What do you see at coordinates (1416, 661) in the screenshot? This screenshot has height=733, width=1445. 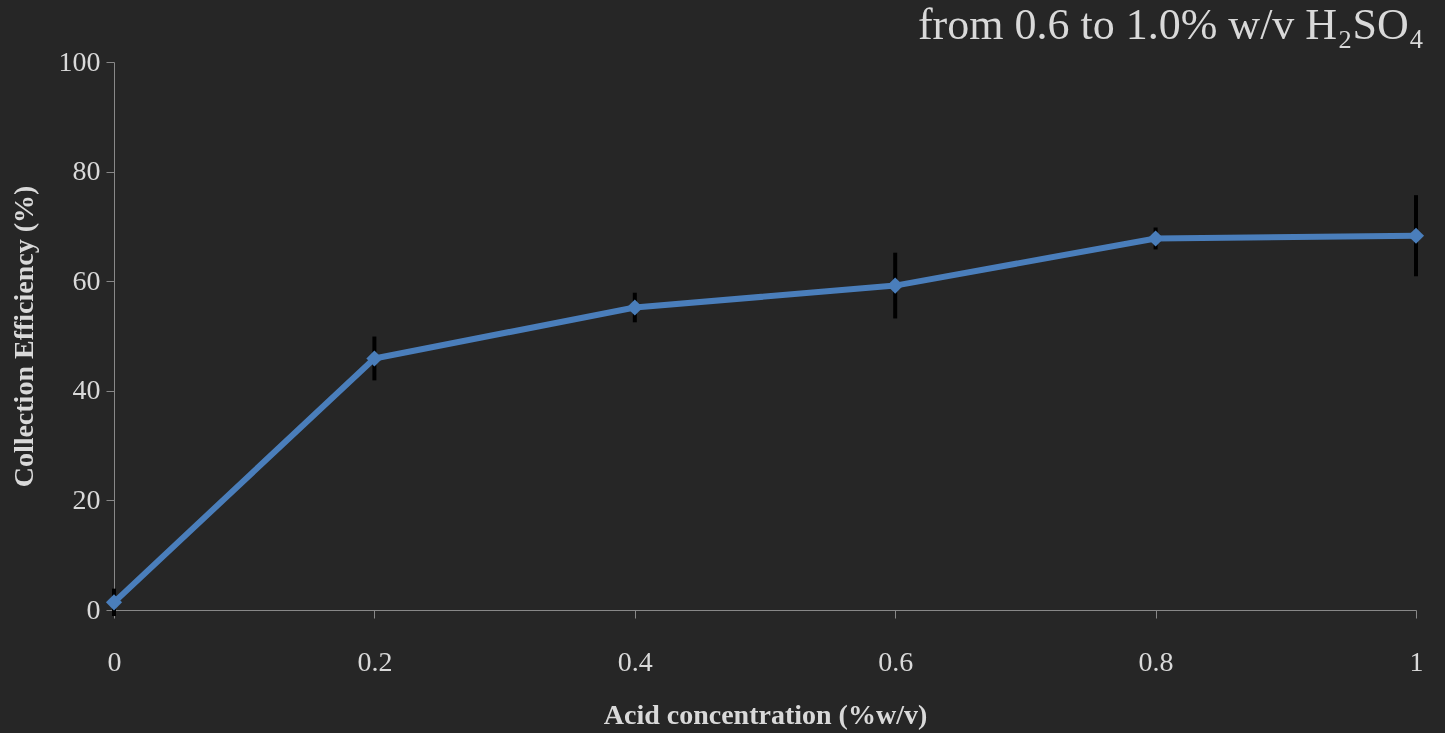 I see `x-tick-label: 1` at bounding box center [1416, 661].